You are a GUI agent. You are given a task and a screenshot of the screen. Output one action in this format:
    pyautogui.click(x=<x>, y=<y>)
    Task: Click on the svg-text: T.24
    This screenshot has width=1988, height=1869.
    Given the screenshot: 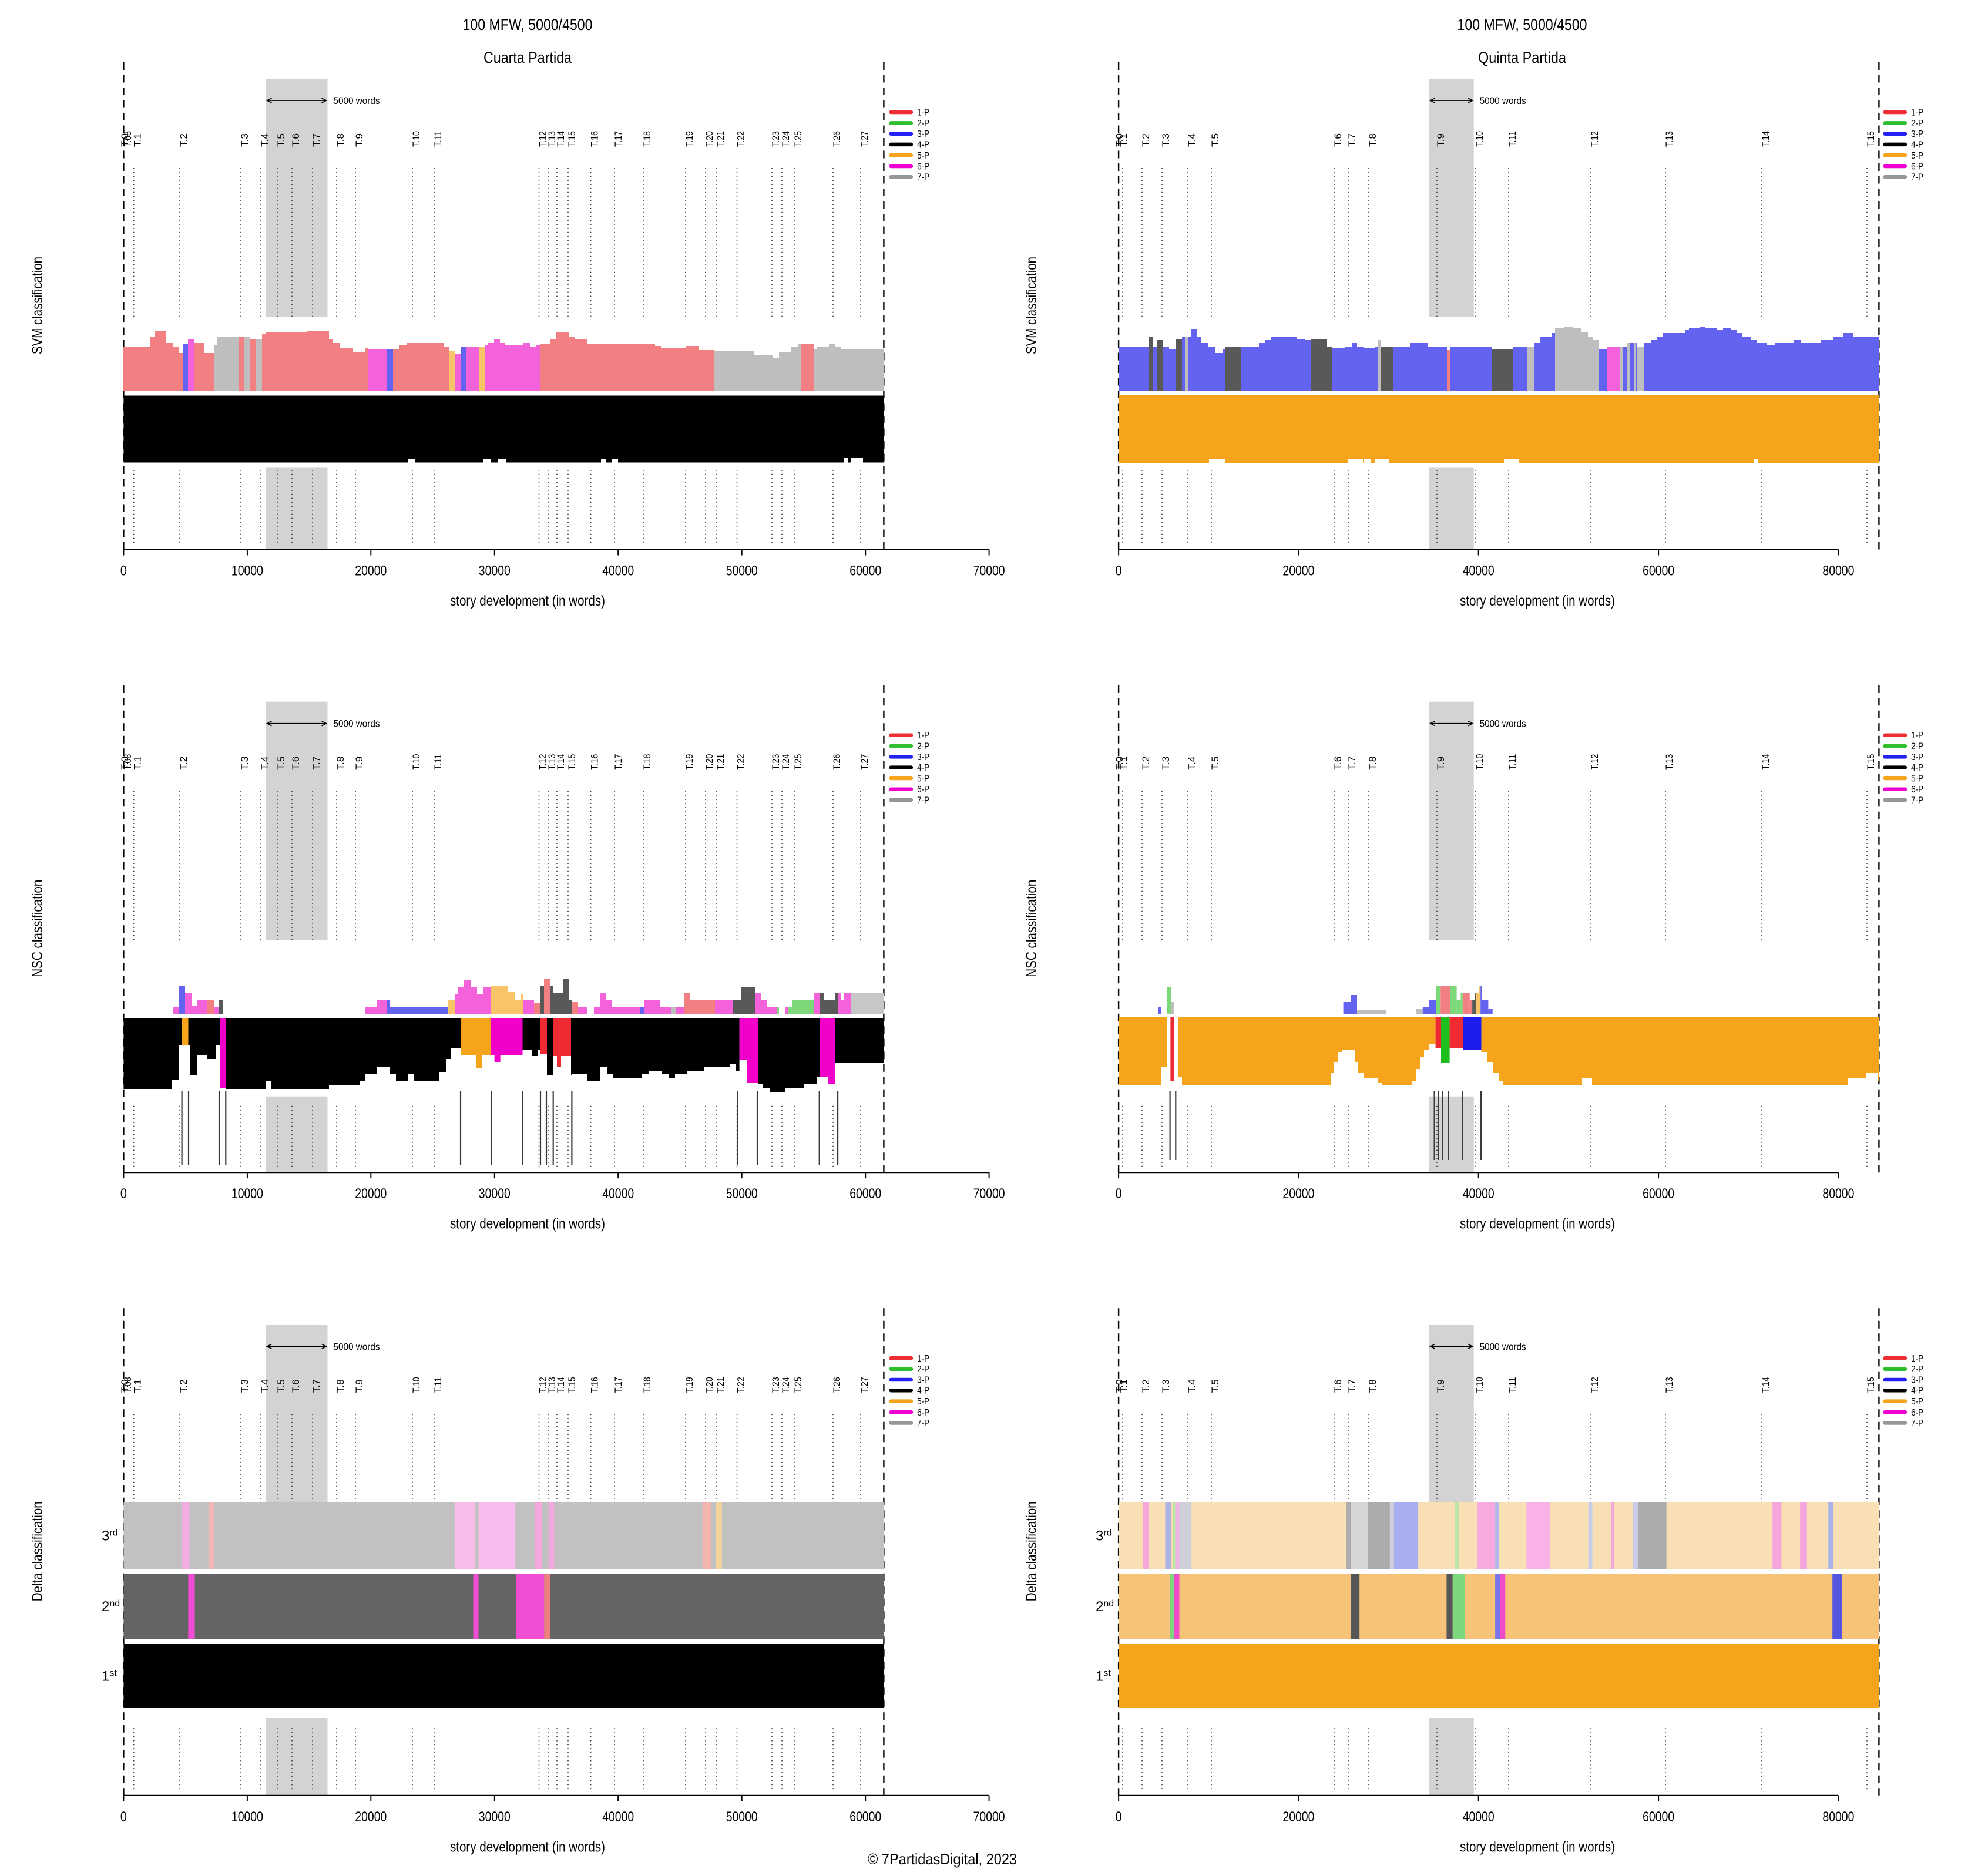 What is the action you would take?
    pyautogui.click(x=785, y=762)
    